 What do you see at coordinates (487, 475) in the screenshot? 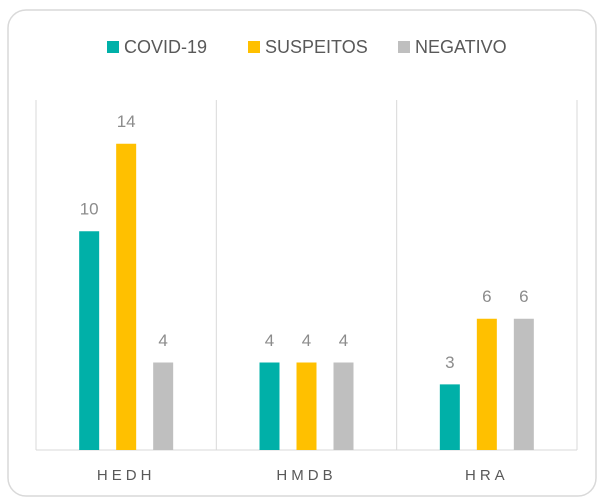
I see `x-tick-label: HRA` at bounding box center [487, 475].